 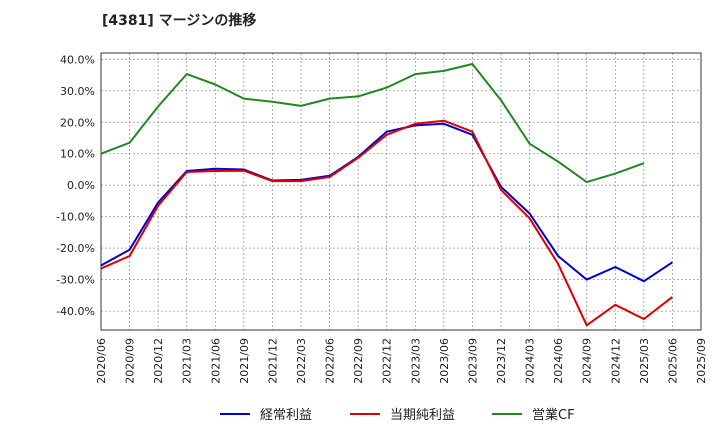 I want to click on x-tick-label: 2024/12, so click(x=615, y=361).